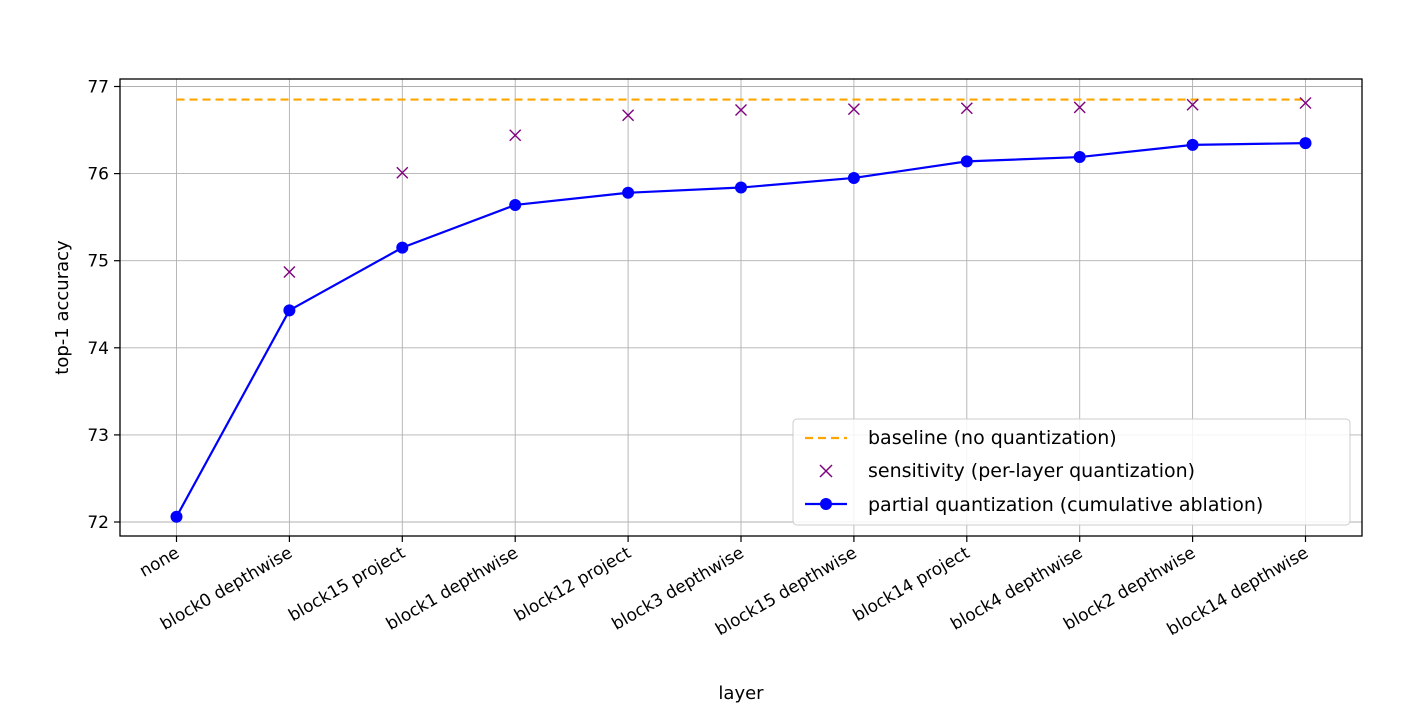 The width and height of the screenshot is (1427, 725). Describe the element at coordinates (98, 436) in the screenshot. I see `y-tick-label: 73` at that location.